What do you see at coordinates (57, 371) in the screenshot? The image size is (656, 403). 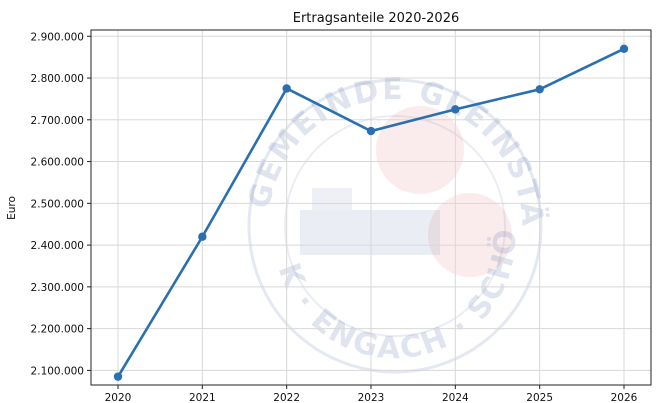 I see `y-tick-label: 2.100.000` at bounding box center [57, 371].